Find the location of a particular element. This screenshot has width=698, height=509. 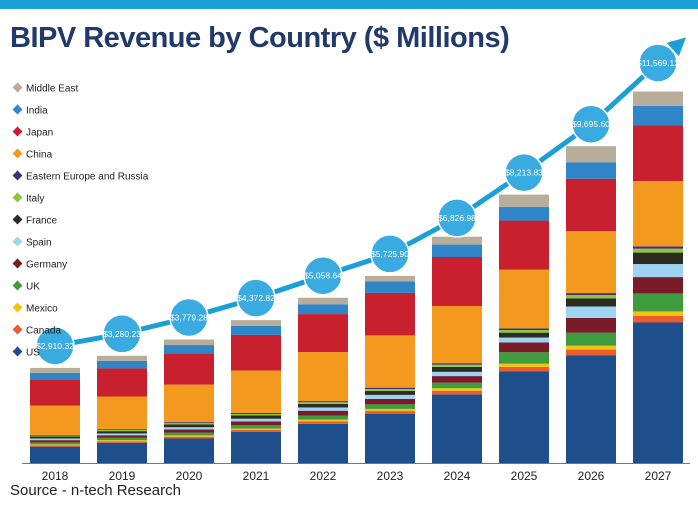

bar-segment-eastern-europe-and-russia-2022 is located at coordinates (323, 402).